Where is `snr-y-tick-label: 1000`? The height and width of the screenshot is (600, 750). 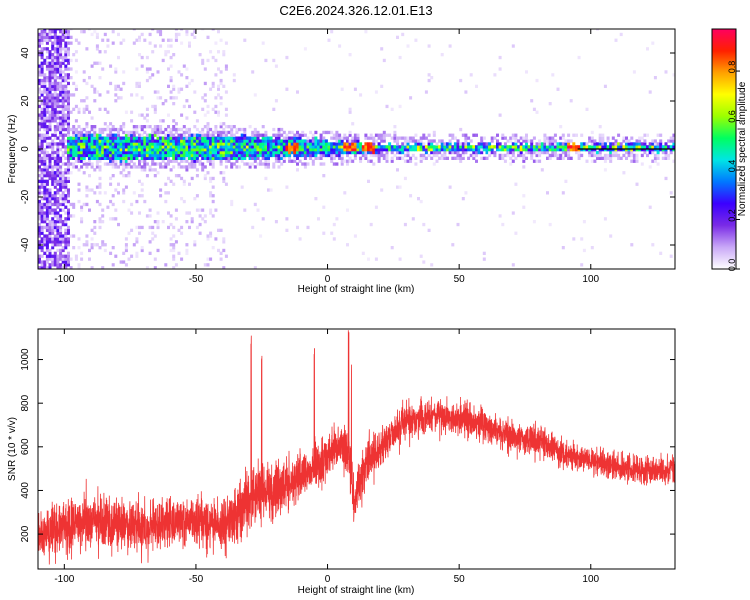
snr-y-tick-label: 1000 is located at coordinates (25, 359).